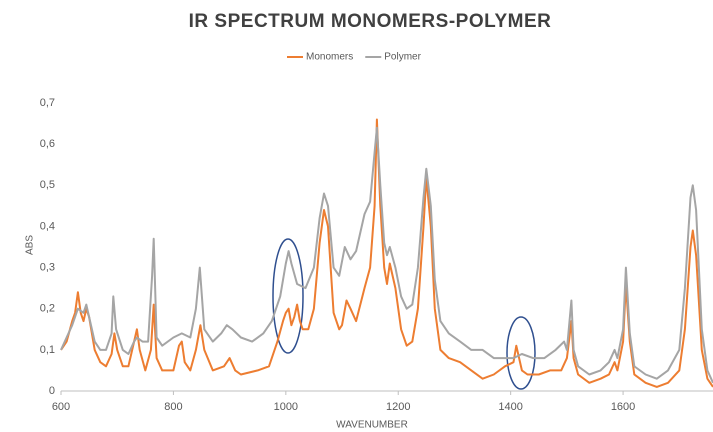  What do you see at coordinates (61, 407) in the screenshot?
I see `x-tick-label: 600` at bounding box center [61, 407].